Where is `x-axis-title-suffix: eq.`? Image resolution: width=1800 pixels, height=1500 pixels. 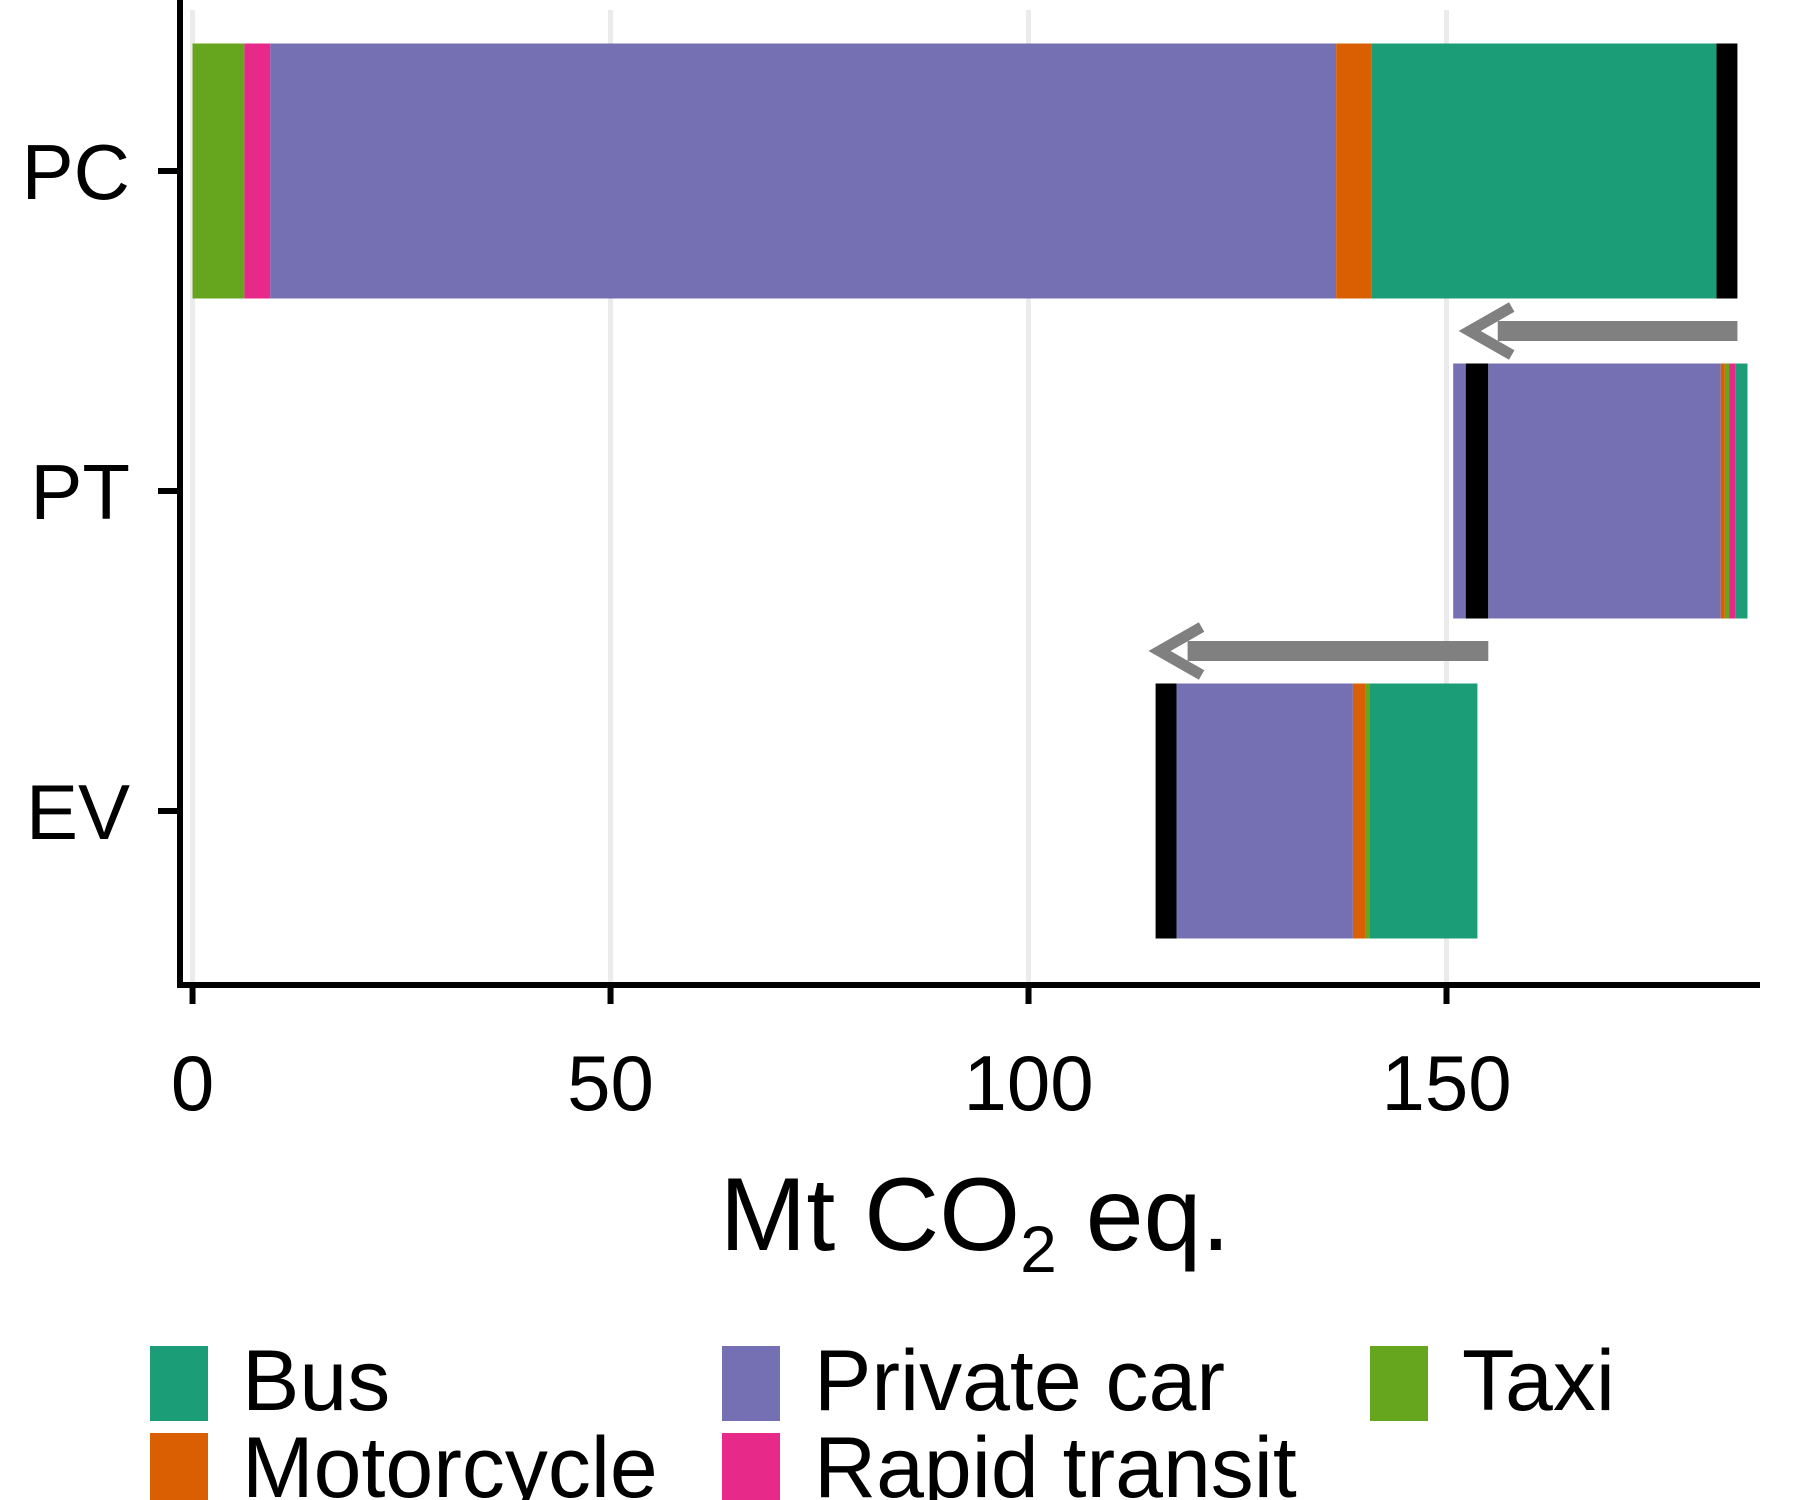
x-axis-title-suffix: eq. is located at coordinates (1143, 1215).